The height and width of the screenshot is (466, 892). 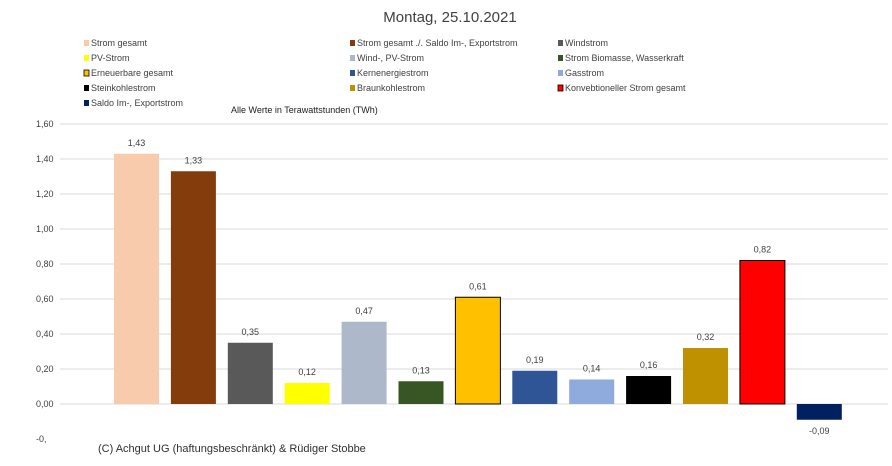 What do you see at coordinates (390, 58) in the screenshot?
I see `legend-label-wind-pv-strom: Wind-, PV-Strom` at bounding box center [390, 58].